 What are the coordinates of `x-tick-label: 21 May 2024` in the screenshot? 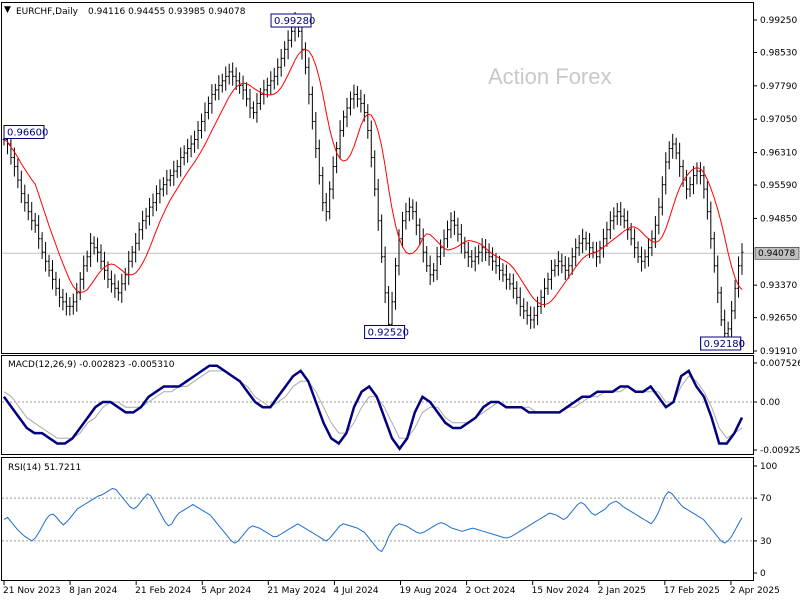 It's located at (296, 591).